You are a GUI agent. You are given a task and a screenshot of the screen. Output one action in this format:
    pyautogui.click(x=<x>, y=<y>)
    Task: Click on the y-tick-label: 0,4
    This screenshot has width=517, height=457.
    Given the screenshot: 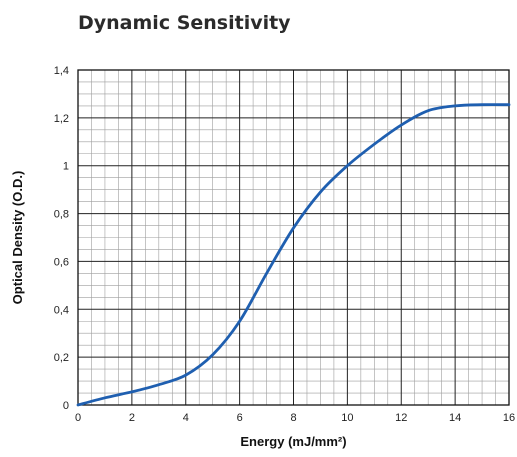 What is the action you would take?
    pyautogui.click(x=61, y=310)
    